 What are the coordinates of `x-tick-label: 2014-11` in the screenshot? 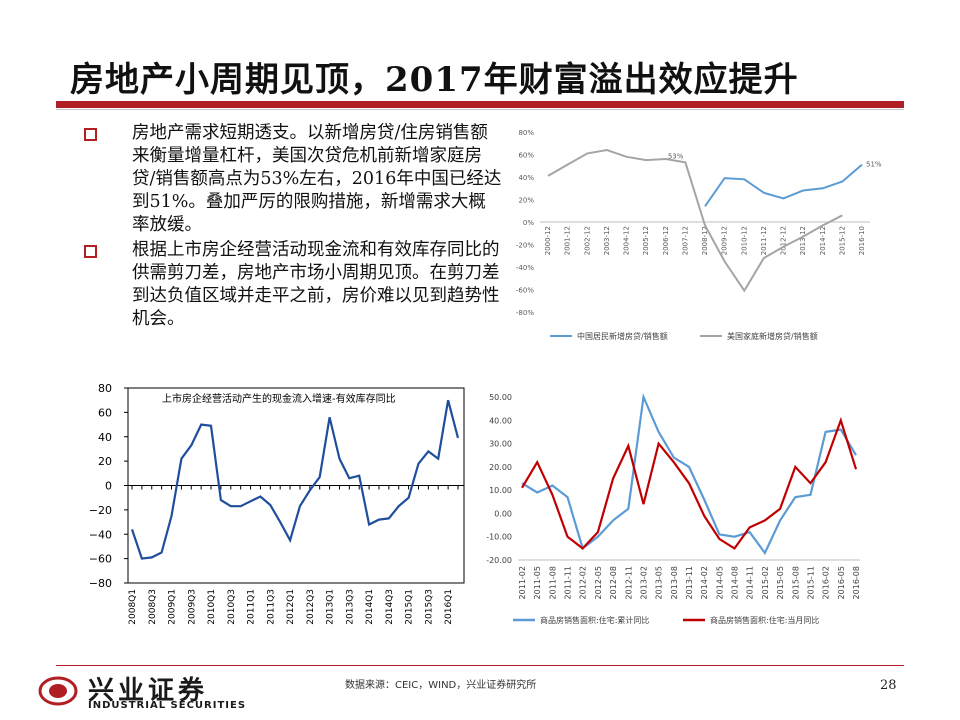 It's located at (750, 582).